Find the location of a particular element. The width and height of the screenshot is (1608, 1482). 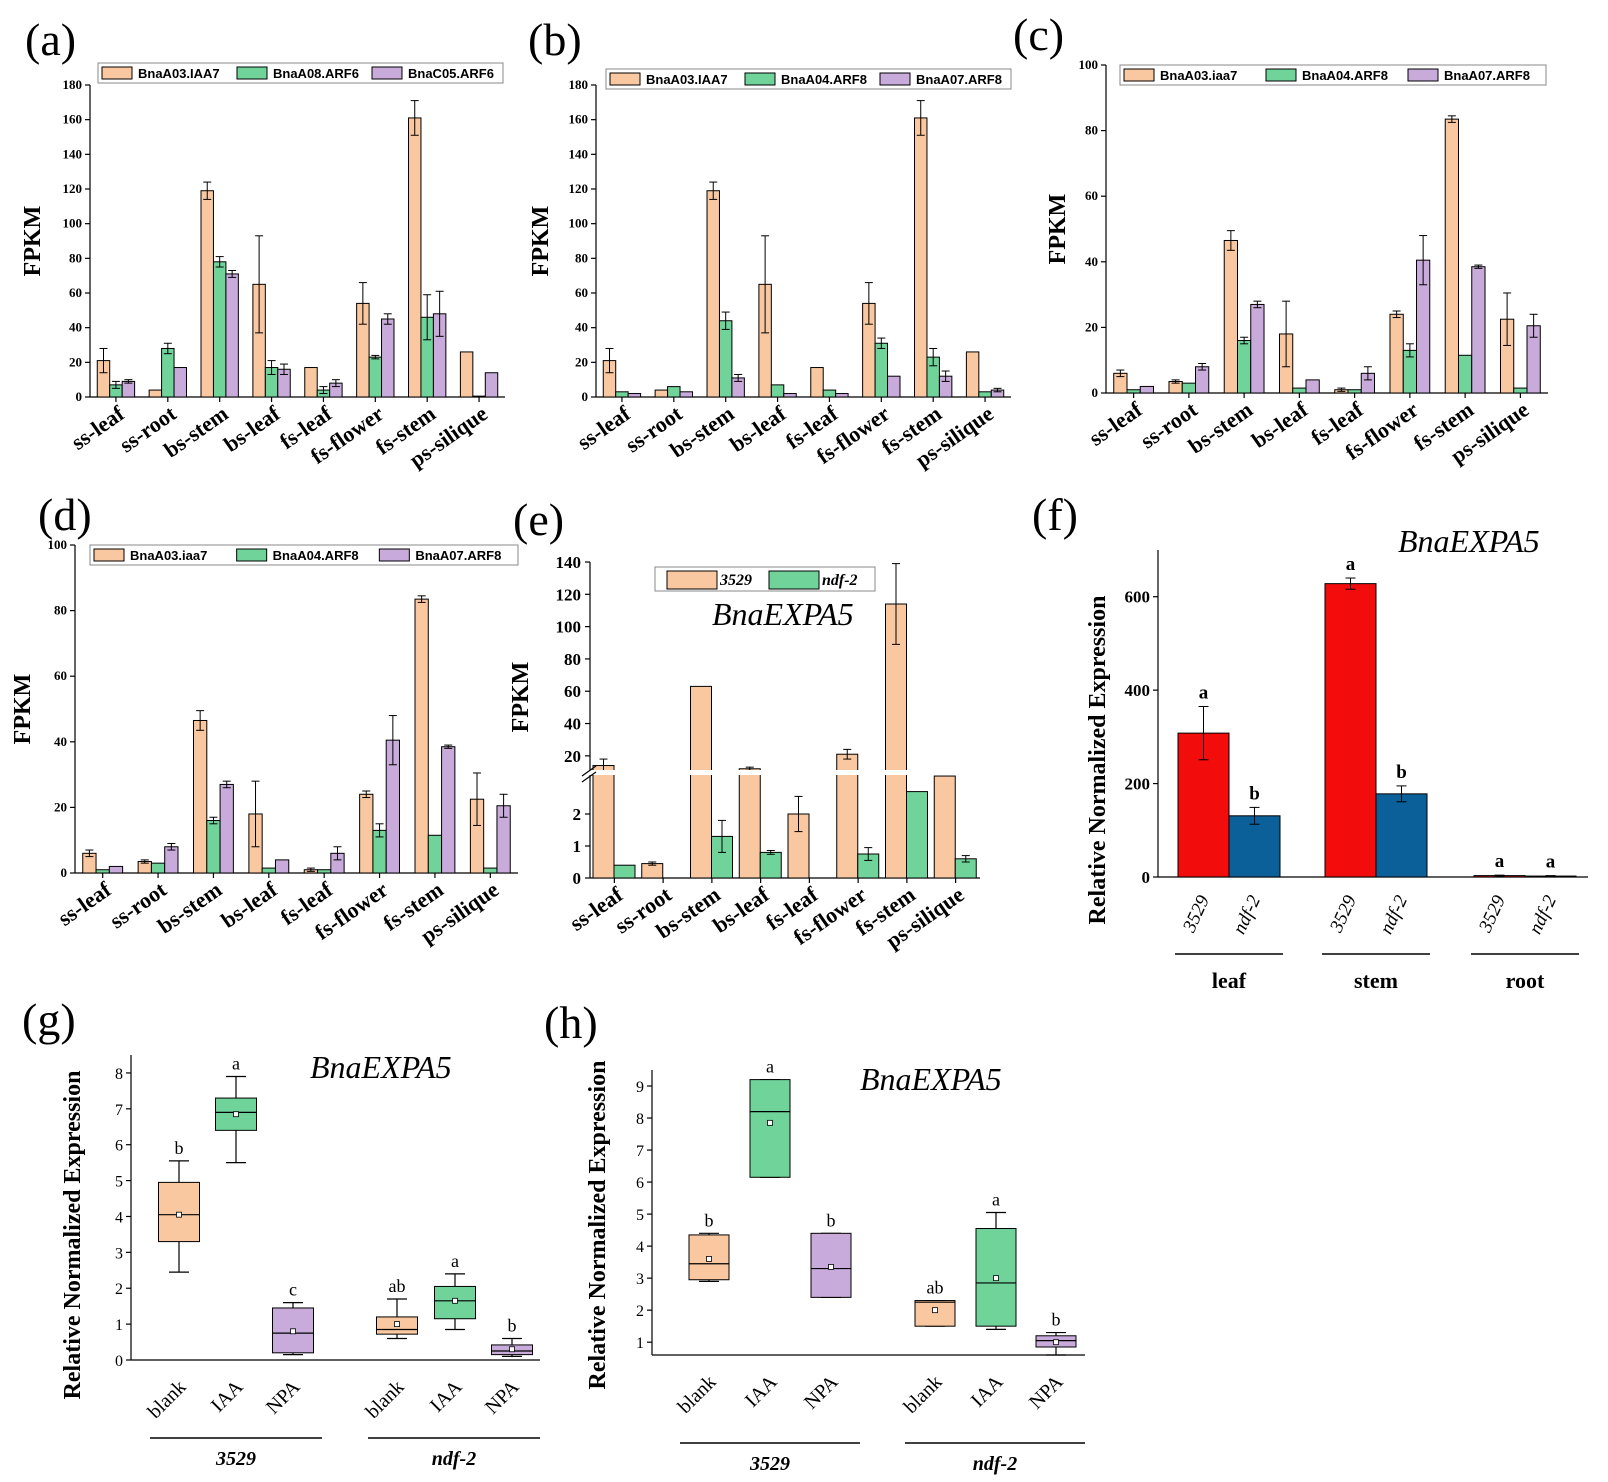

x-tick-label: ss-leaf is located at coordinates (84, 903).